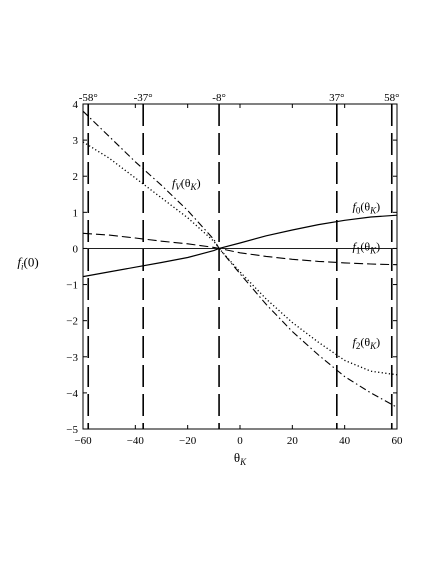 The image size is (436, 564). What do you see at coordinates (240, 458) in the screenshot?
I see `x-axis-label: θK` at bounding box center [240, 458].